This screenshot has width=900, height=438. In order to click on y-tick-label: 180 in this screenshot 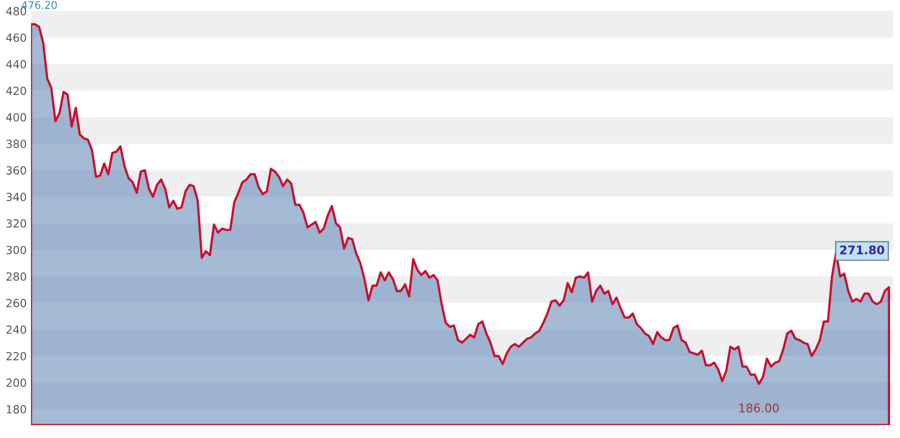, I will do `click(16, 409)`.